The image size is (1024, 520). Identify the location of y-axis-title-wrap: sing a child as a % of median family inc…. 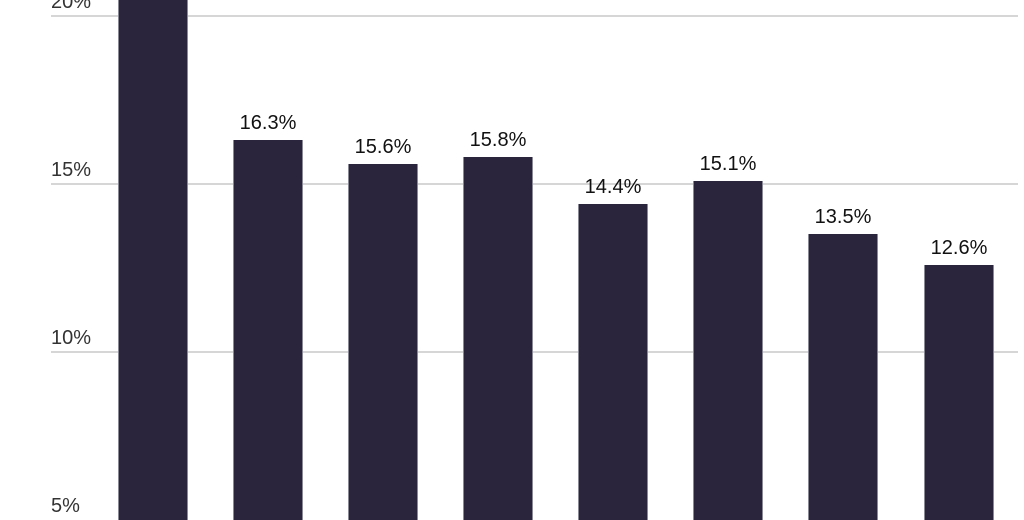
(25, 256).